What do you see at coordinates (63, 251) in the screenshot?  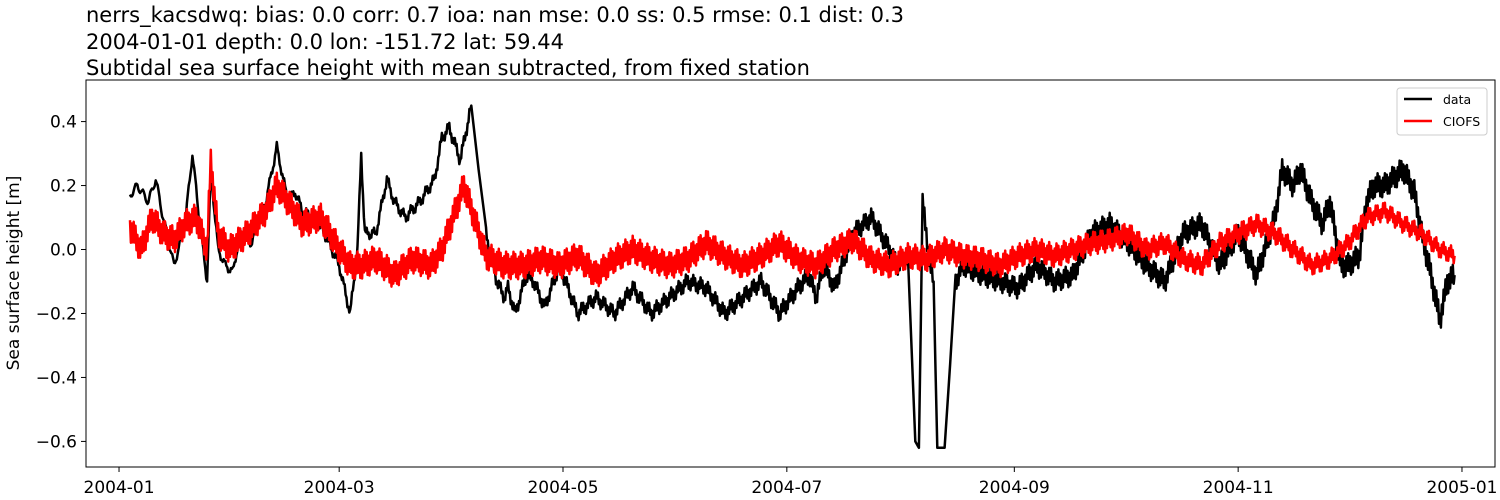 I see `y-tick-label: 0.0` at bounding box center [63, 251].